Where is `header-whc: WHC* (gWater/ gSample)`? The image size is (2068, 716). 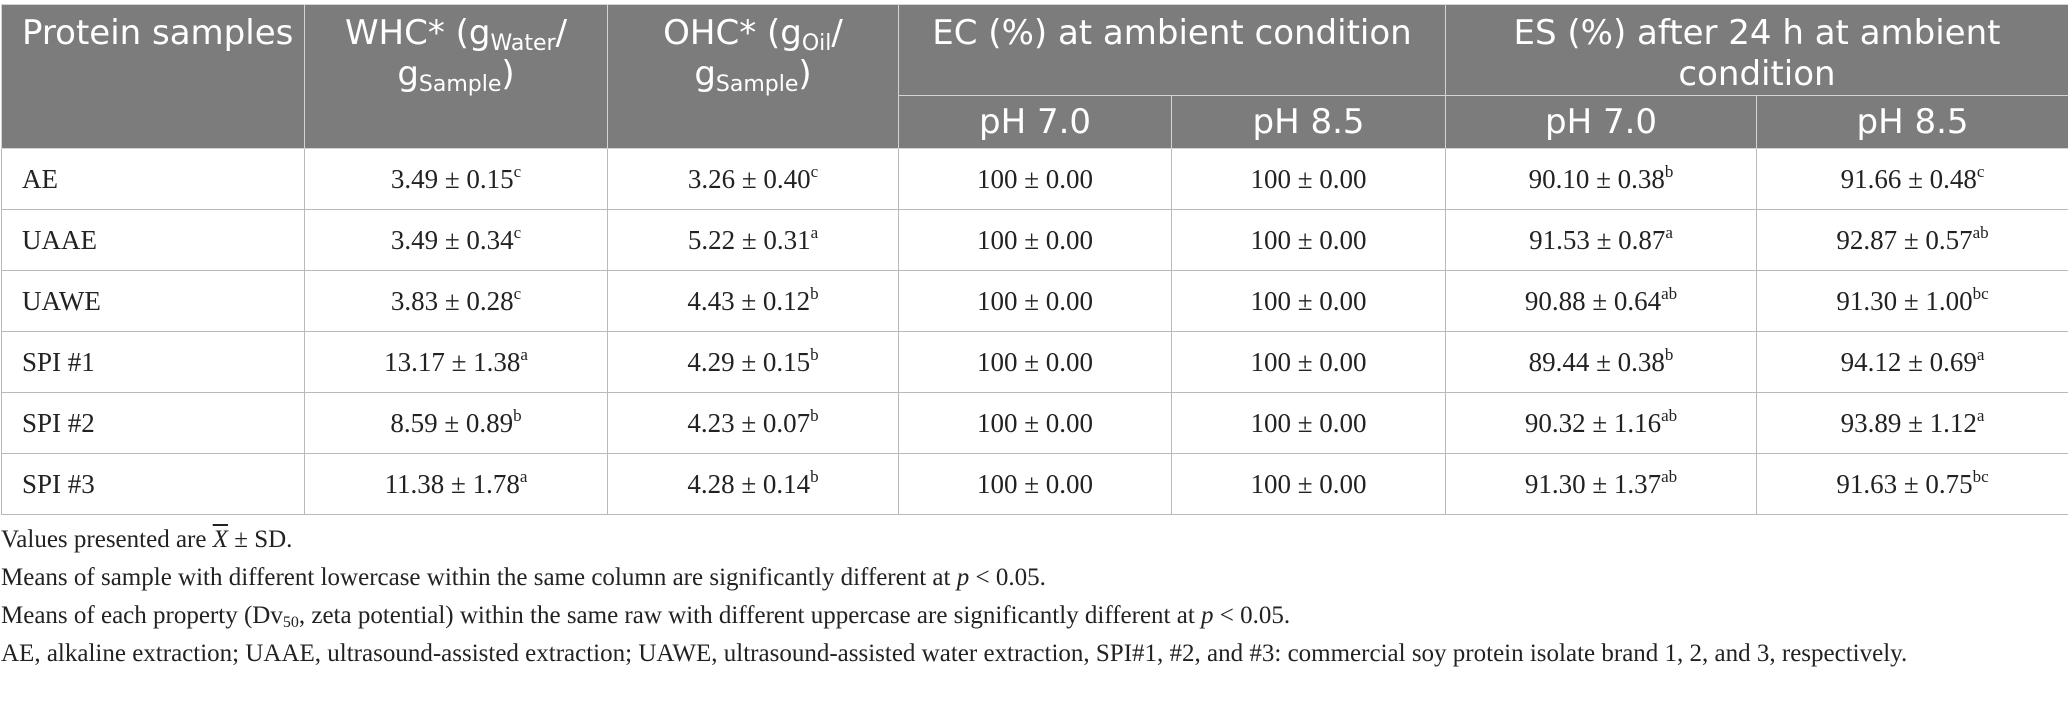
header-whc: WHC* (gWater/ gSample) is located at coordinates (456, 76).